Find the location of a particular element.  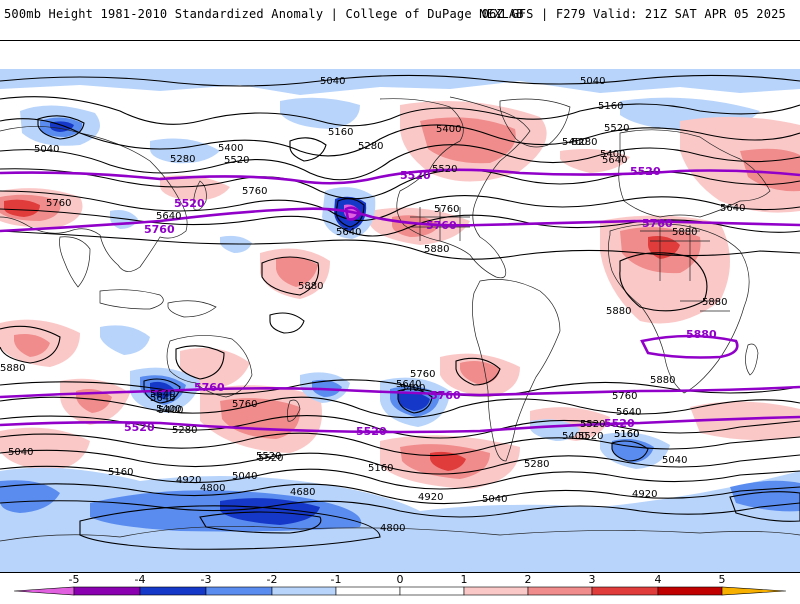

contour-4800-closed is located at coordinates (230, 527).